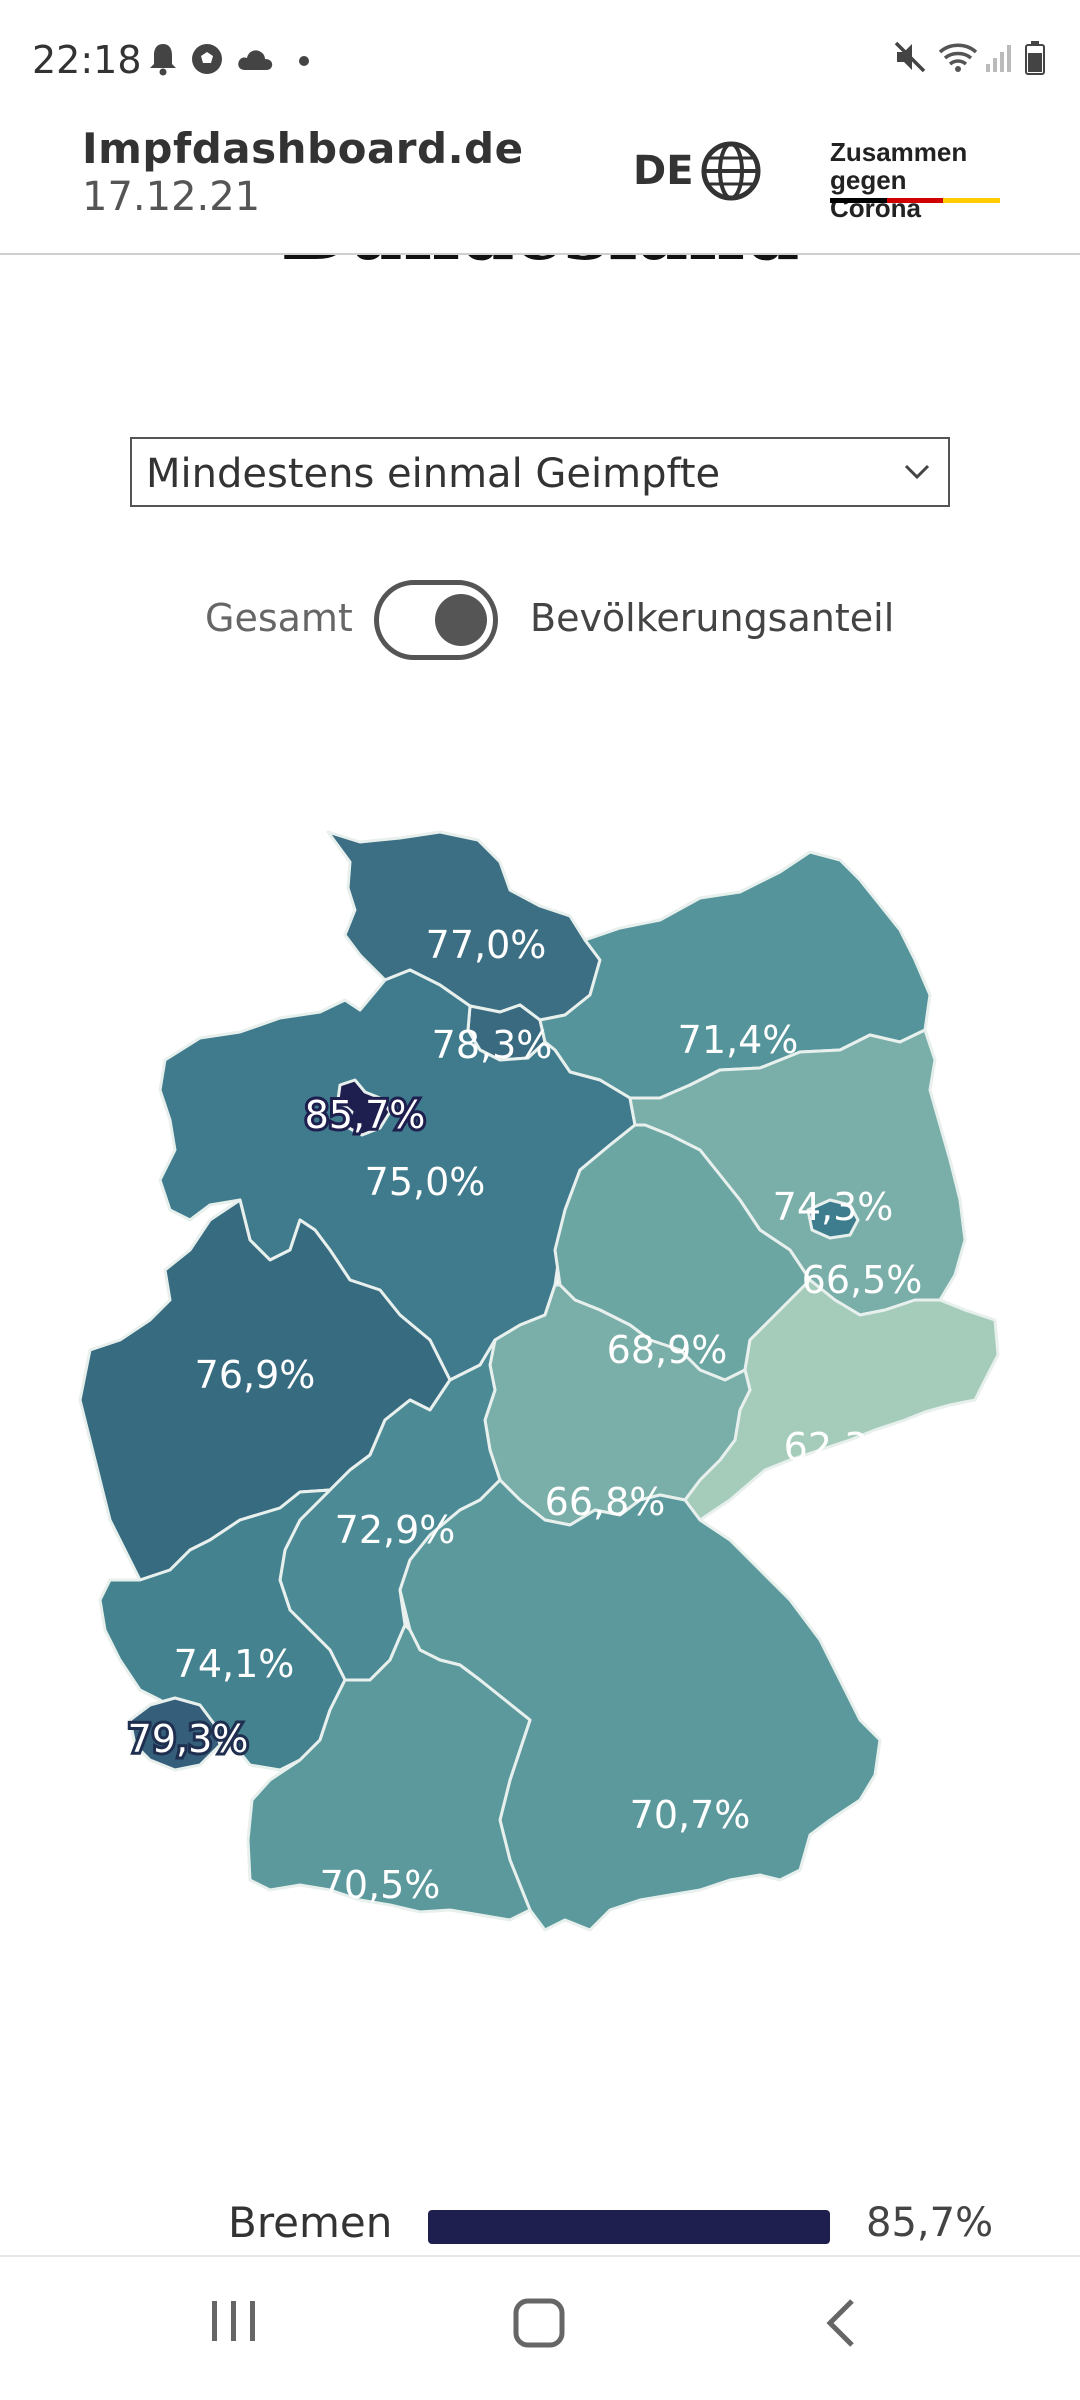 The height and width of the screenshot is (2400, 1080). Describe the element at coordinates (844, 1447) in the screenshot. I see `label-sachsen: 62,3%` at that location.